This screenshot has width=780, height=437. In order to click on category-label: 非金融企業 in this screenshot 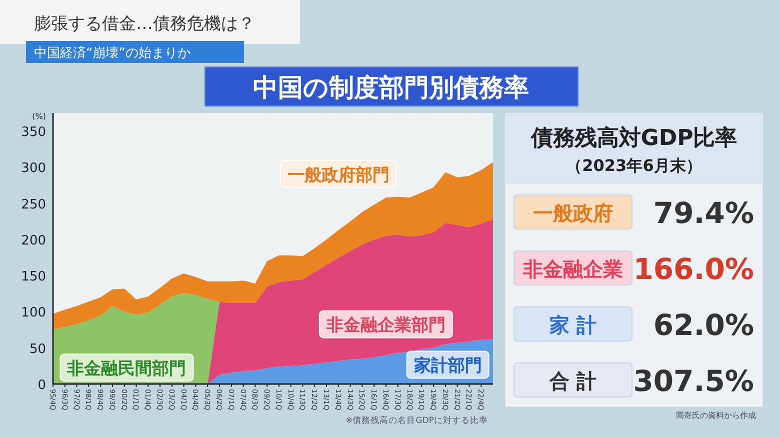, I will do `click(572, 269)`.